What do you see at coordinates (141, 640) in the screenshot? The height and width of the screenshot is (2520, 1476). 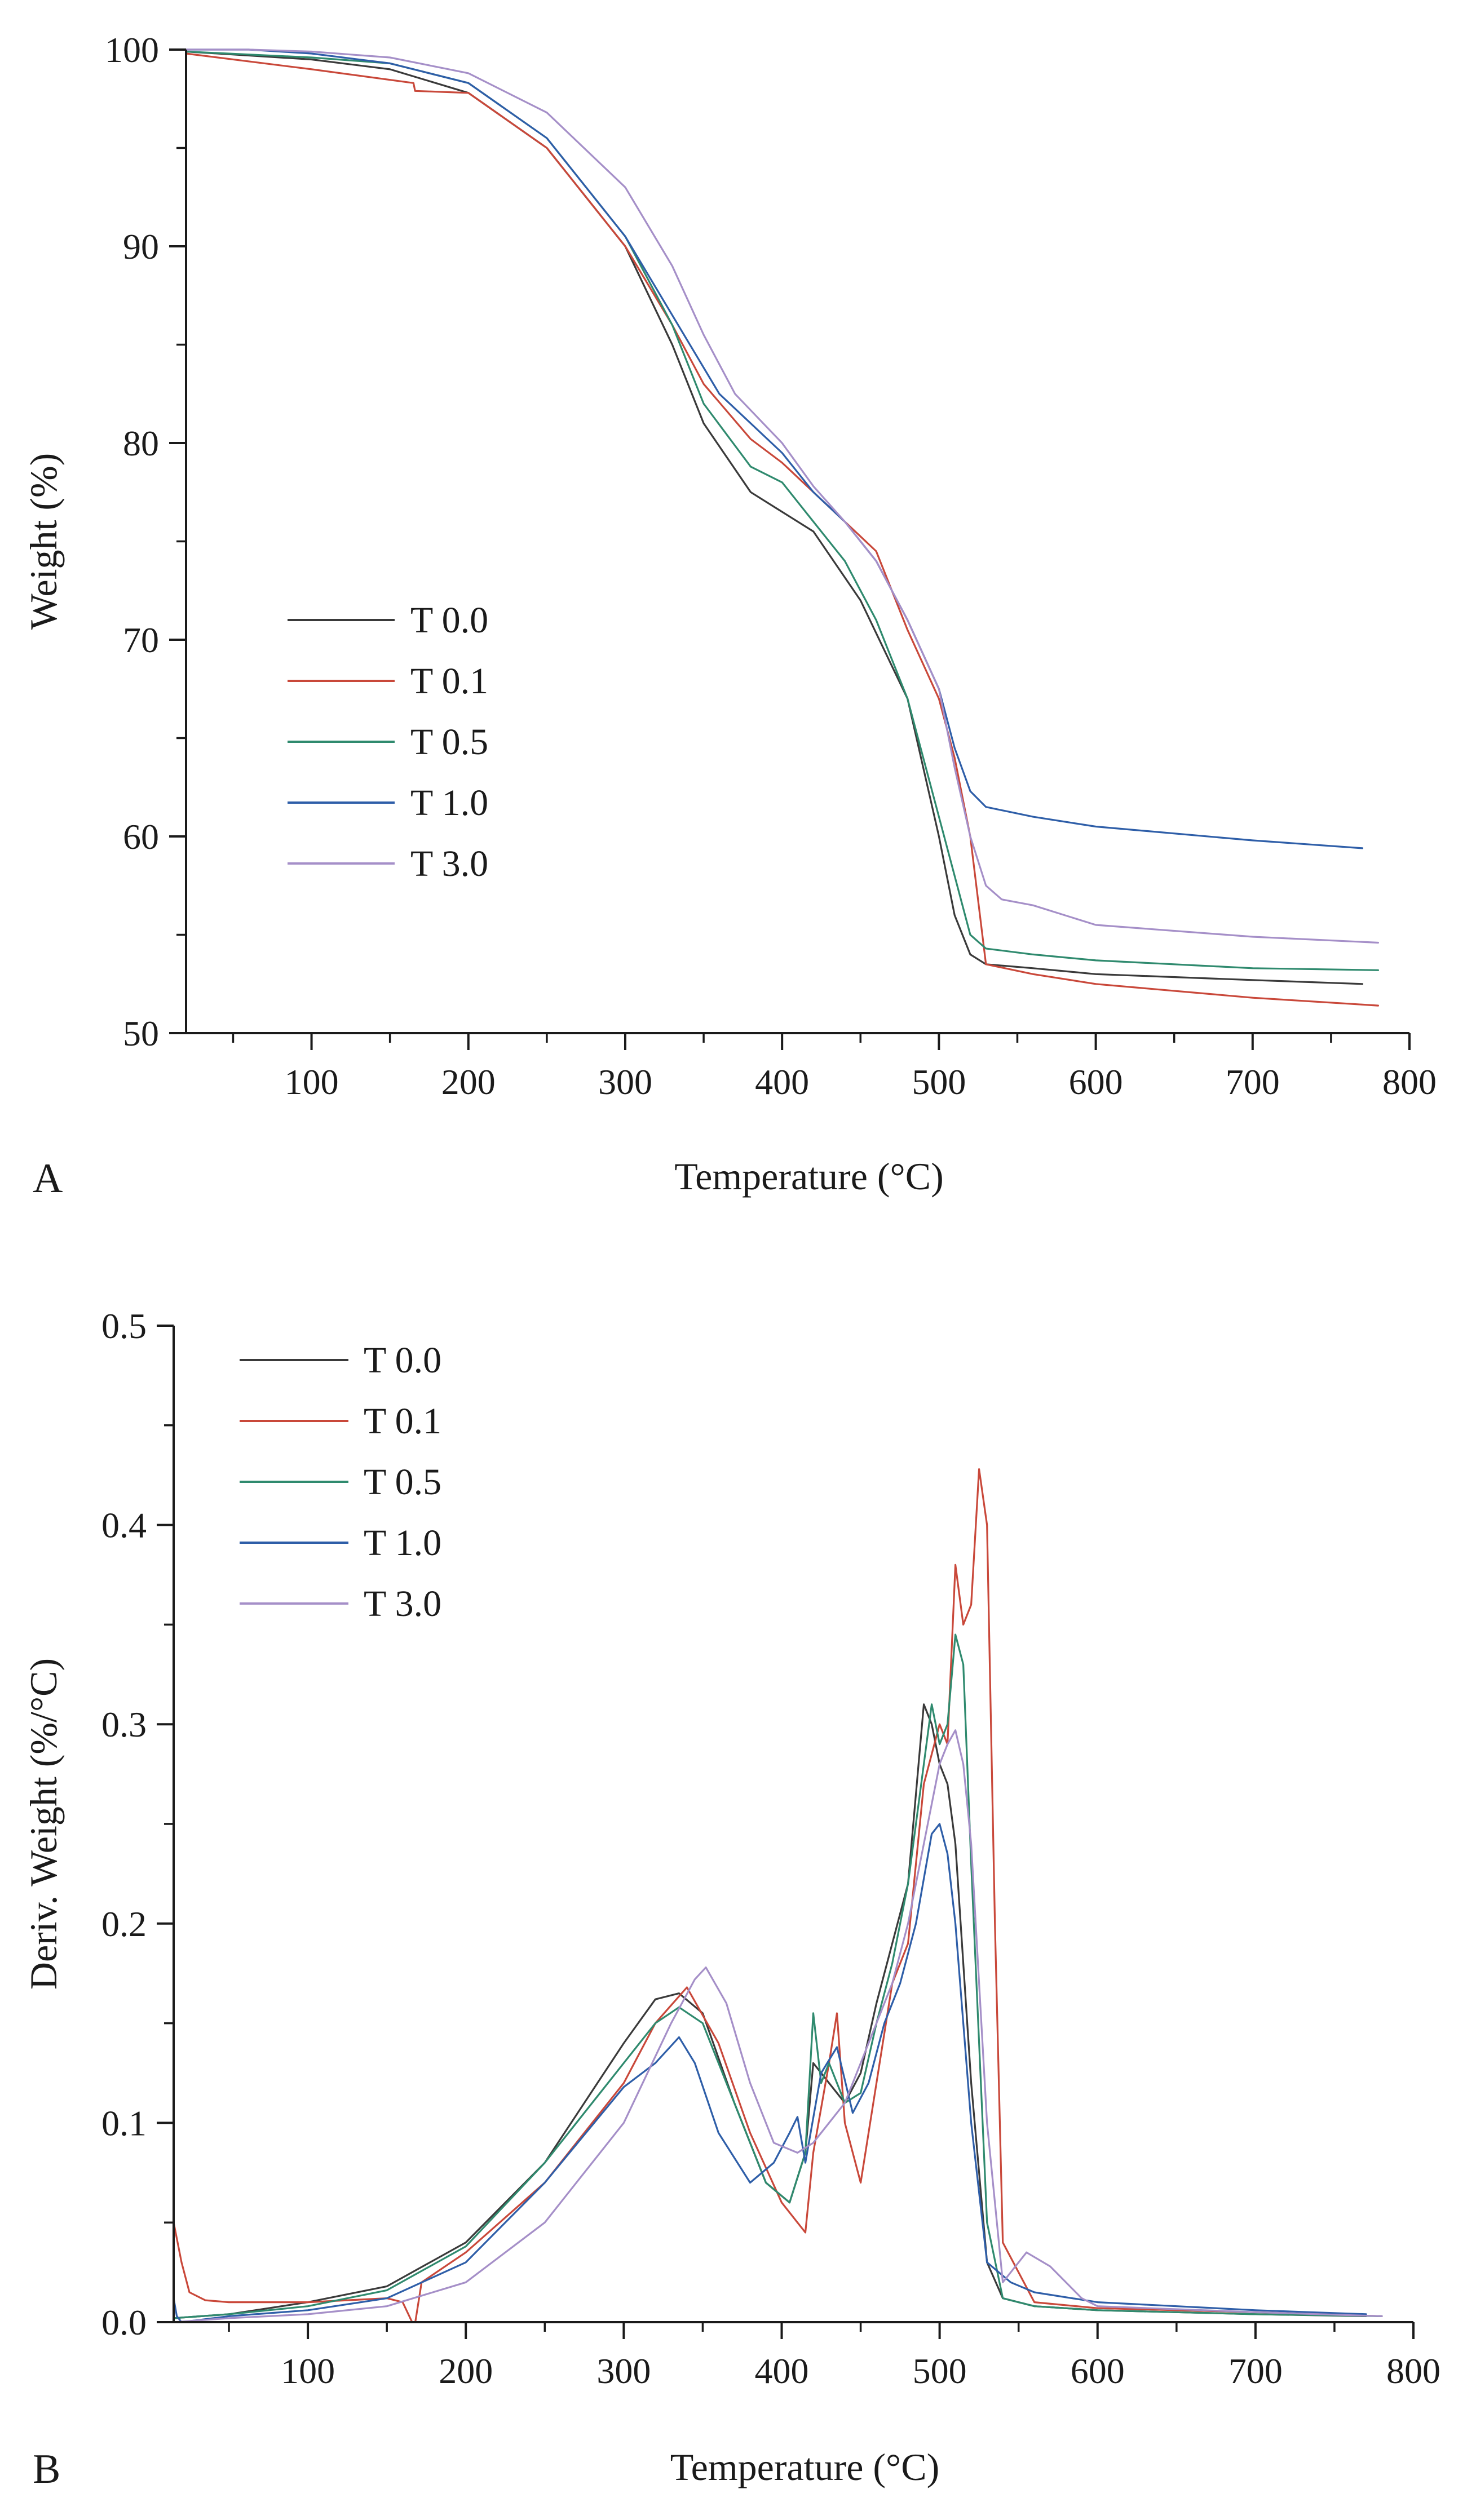 I see `y-tick-label: 70` at bounding box center [141, 640].